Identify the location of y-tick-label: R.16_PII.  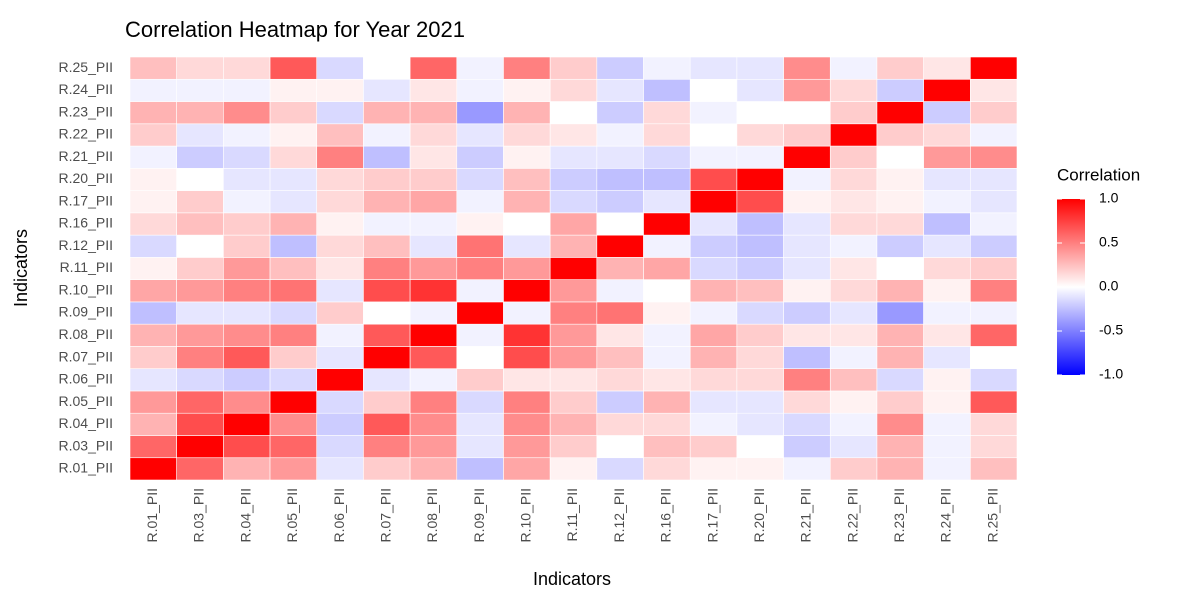
(86, 223).